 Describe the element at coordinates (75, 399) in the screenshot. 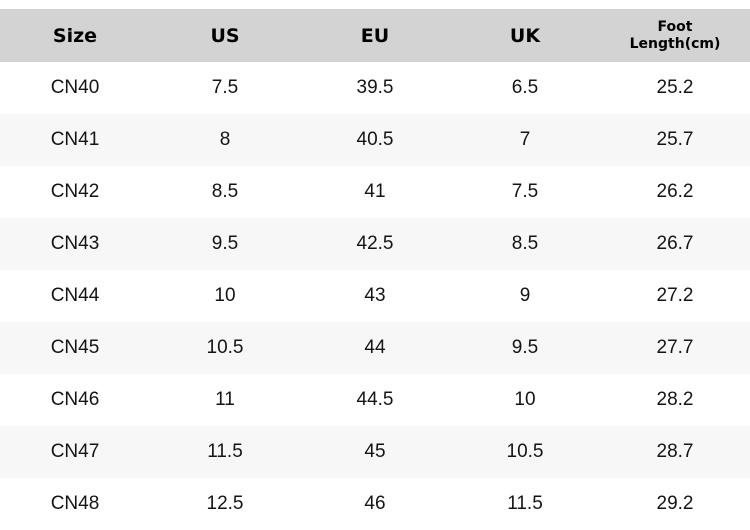

I see `table-cell: CN46` at that location.